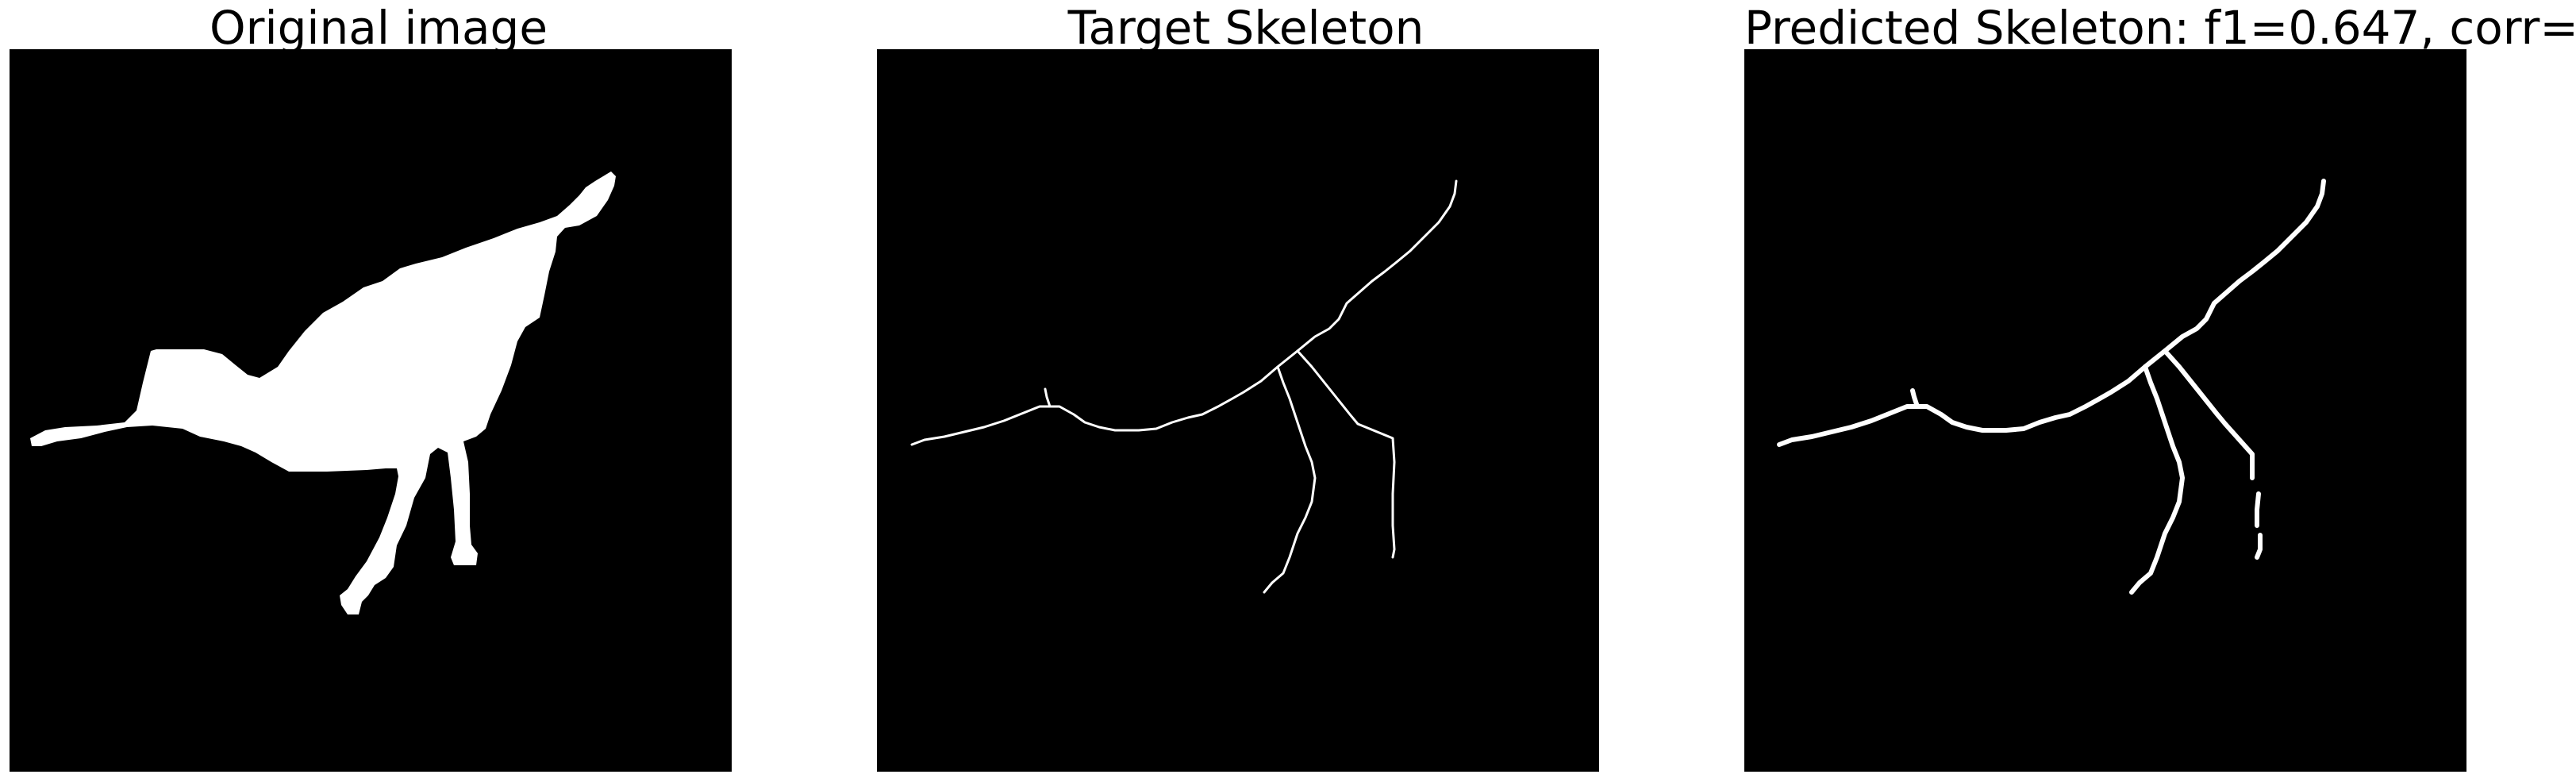 This screenshot has height=782, width=2576. Describe the element at coordinates (1245, 28) in the screenshot. I see `panel-title: Target Skeleton` at that location.